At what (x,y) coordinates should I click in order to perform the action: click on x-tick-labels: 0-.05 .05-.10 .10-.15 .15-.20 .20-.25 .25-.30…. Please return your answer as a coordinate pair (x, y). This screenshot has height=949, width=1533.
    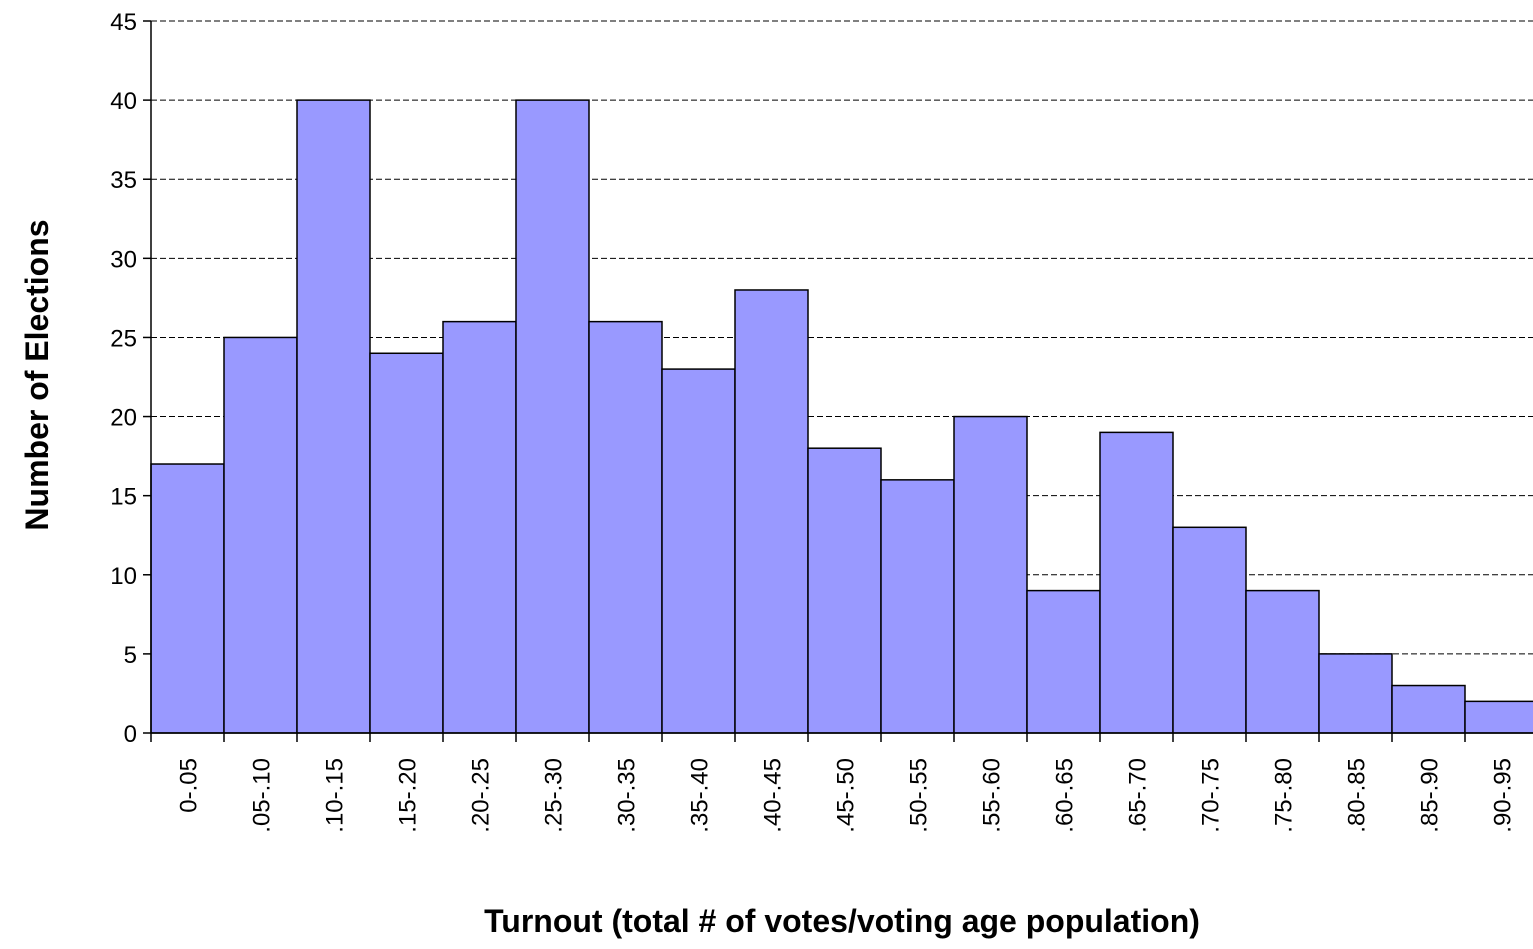
    Looking at the image, I should click on (846, 795).